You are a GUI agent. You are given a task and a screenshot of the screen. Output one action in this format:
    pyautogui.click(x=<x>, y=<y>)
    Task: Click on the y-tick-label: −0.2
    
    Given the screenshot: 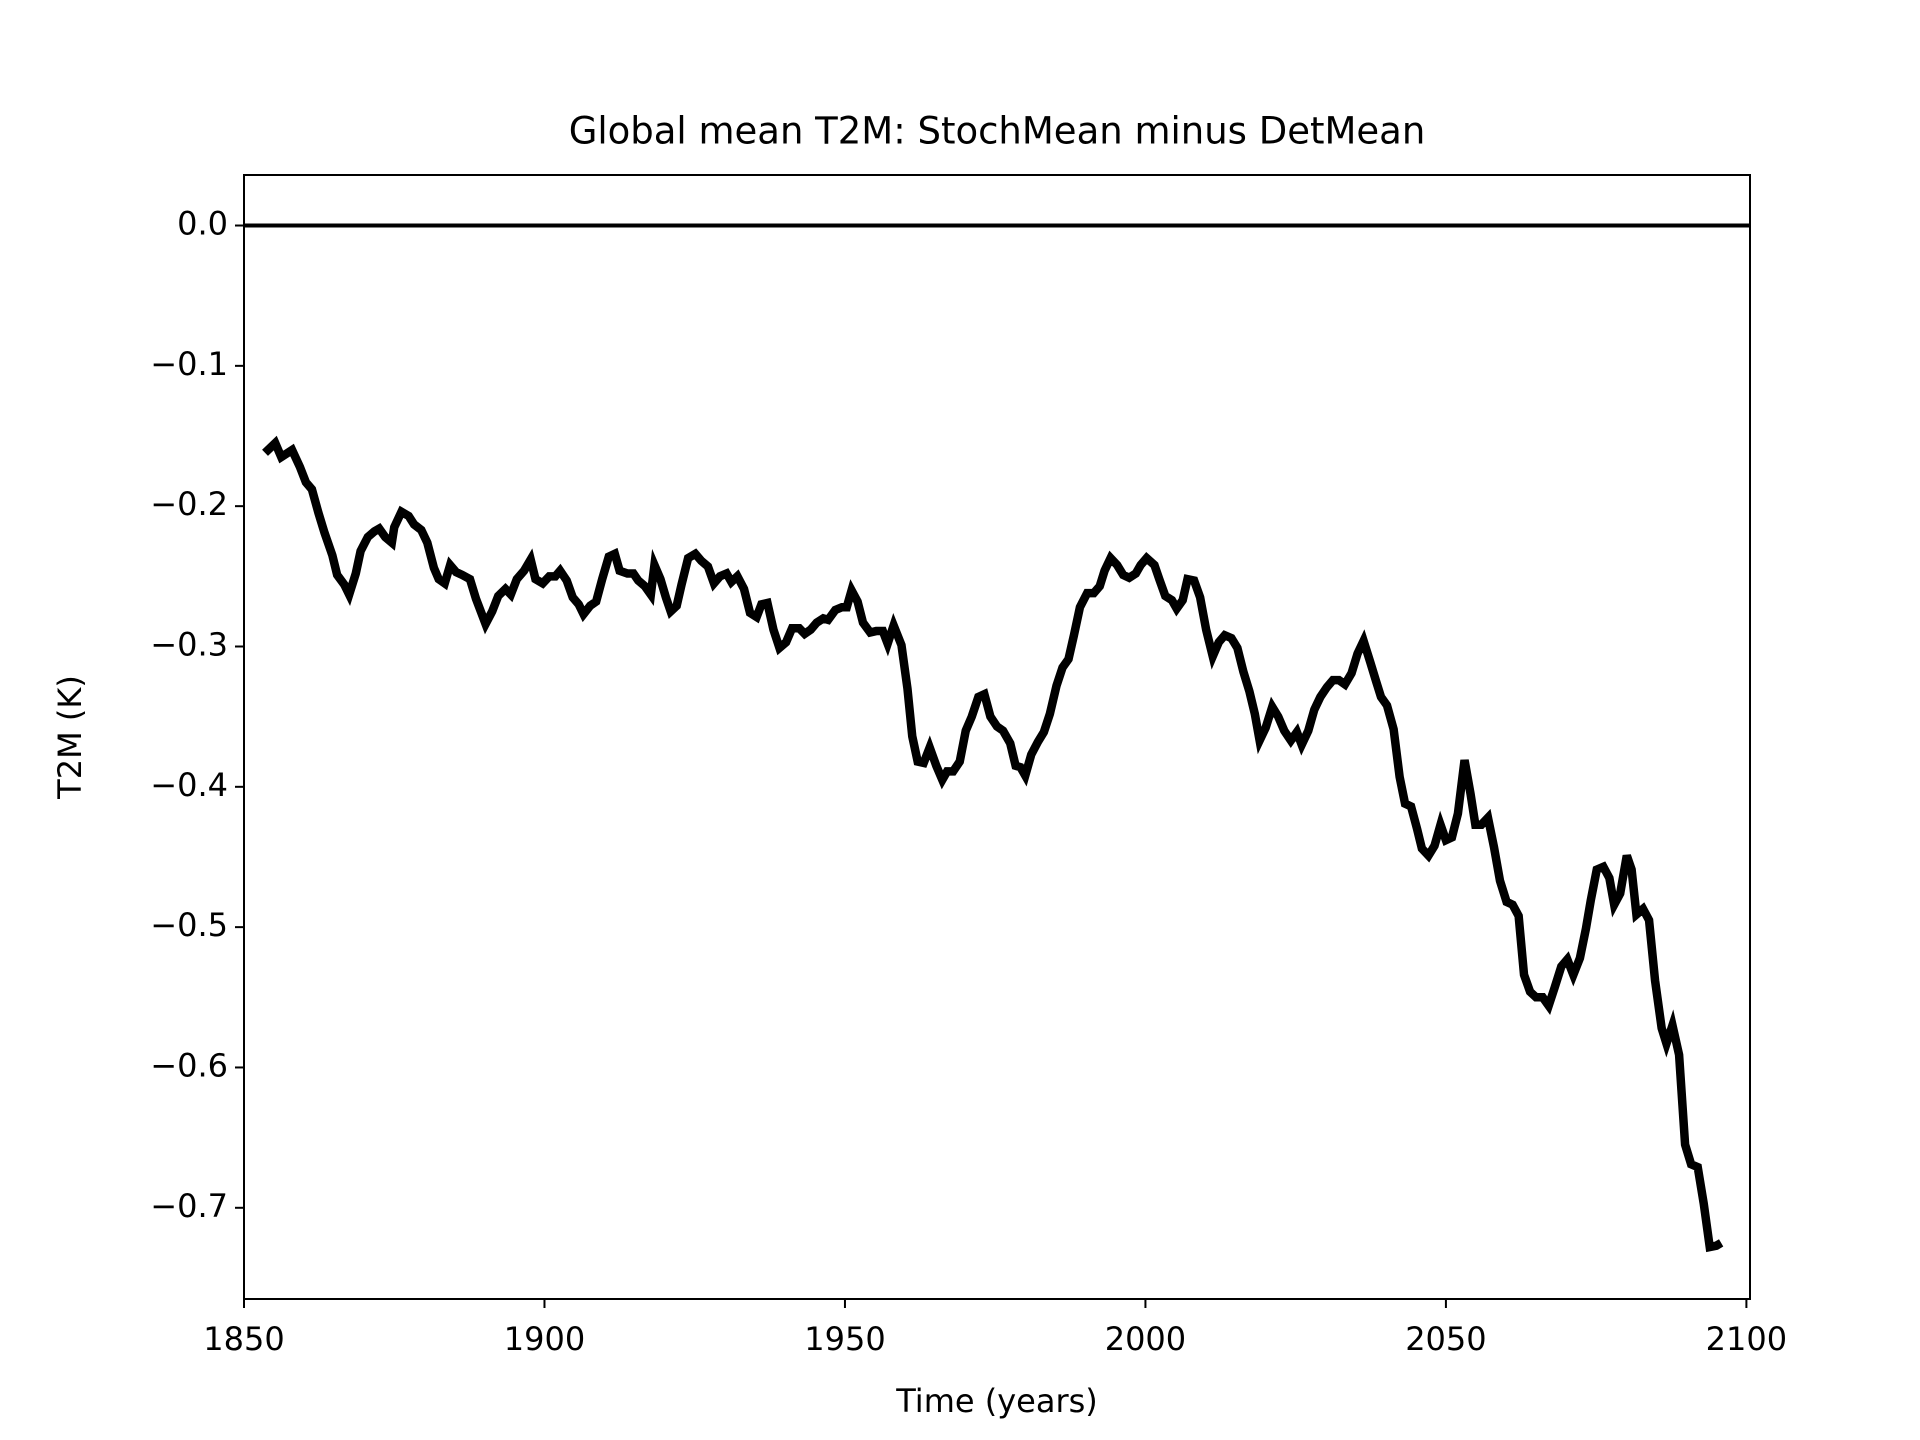 What is the action you would take?
    pyautogui.click(x=189, y=504)
    